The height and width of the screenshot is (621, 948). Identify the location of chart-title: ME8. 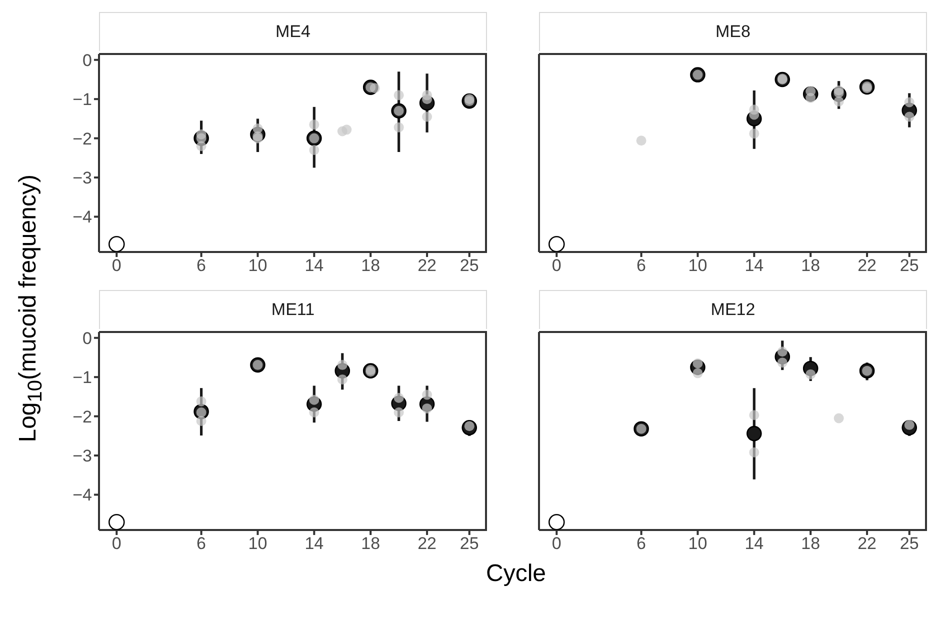
(733, 31).